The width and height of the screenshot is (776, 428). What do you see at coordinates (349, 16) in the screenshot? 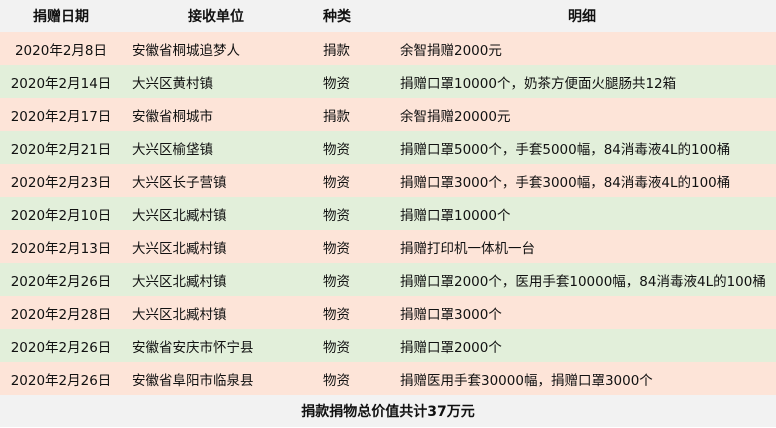
I see `header-type: 种类` at bounding box center [349, 16].